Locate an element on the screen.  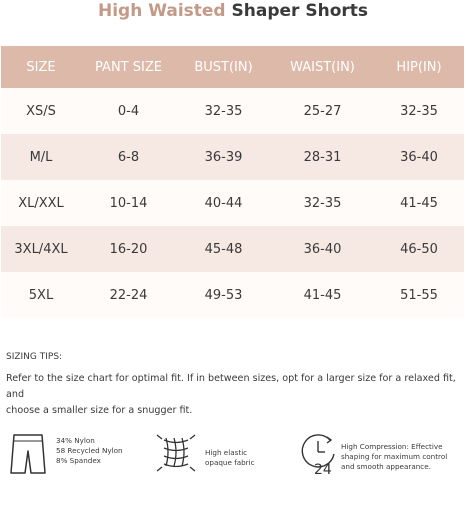
cell-pant-size: 10-14 is located at coordinates (128, 203).